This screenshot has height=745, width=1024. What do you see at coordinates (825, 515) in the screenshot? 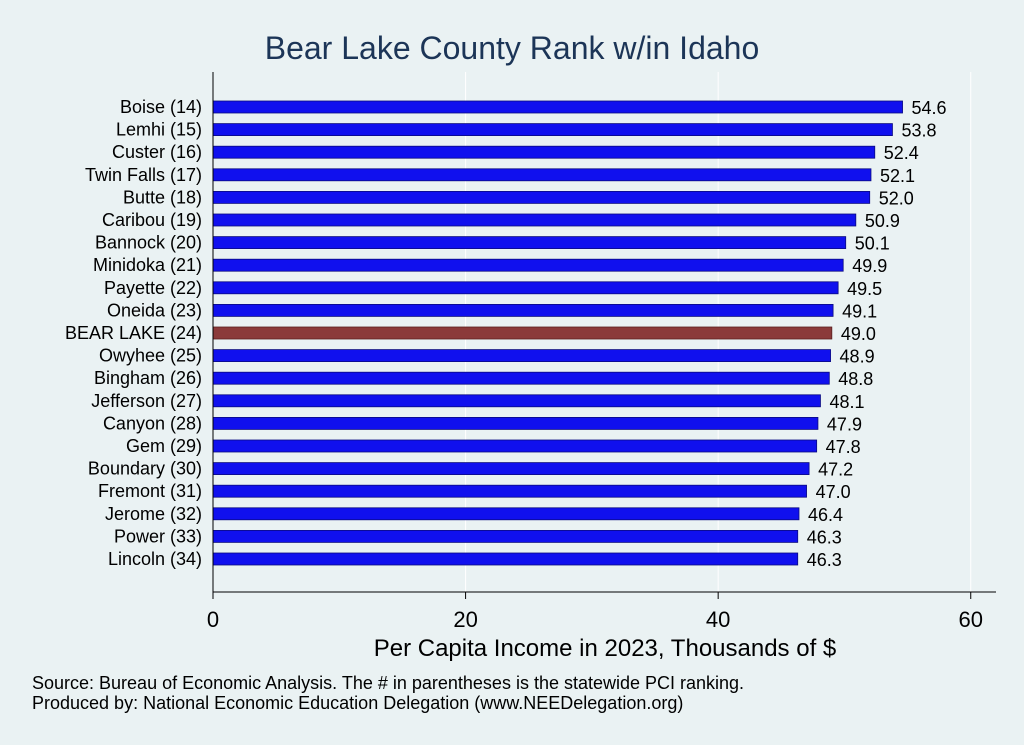
I see `data-label: 46.4` at bounding box center [825, 515].